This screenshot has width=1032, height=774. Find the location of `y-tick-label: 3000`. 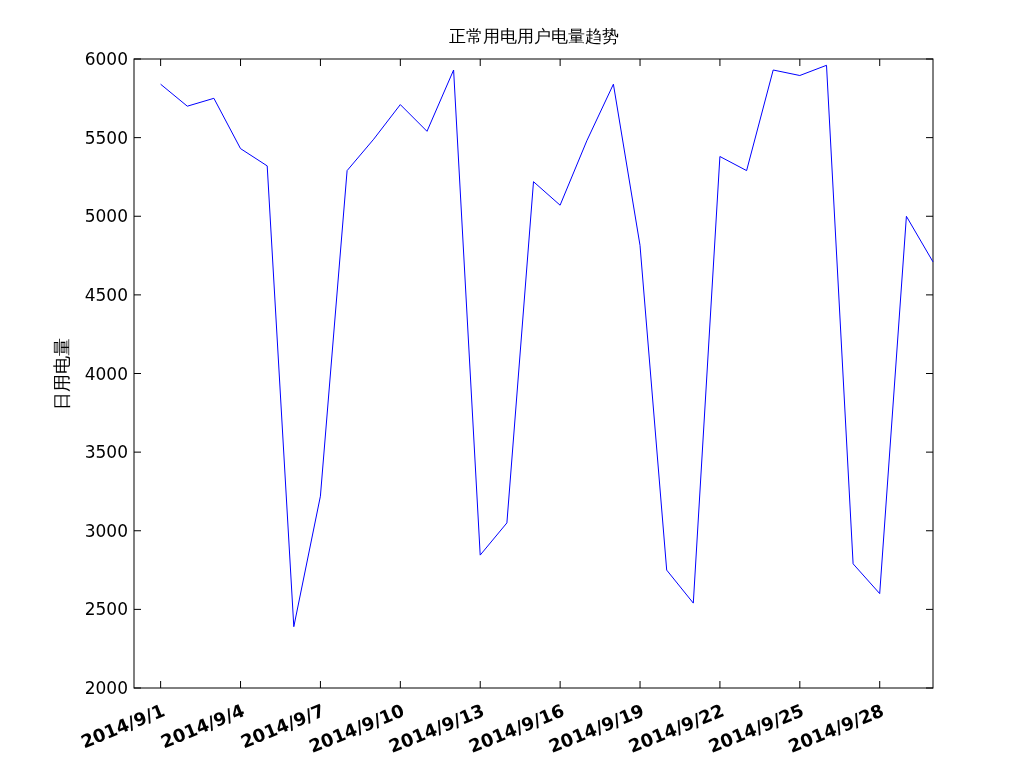

y-tick-label: 3000 is located at coordinates (106, 530).